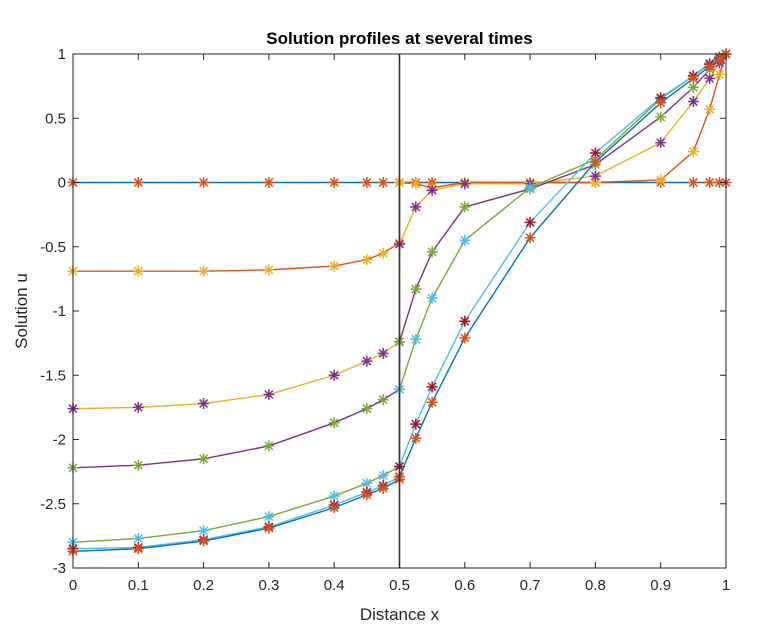 Image resolution: width=764 pixels, height=643 pixels. I want to click on y-tick-label: 0, so click(62, 183).